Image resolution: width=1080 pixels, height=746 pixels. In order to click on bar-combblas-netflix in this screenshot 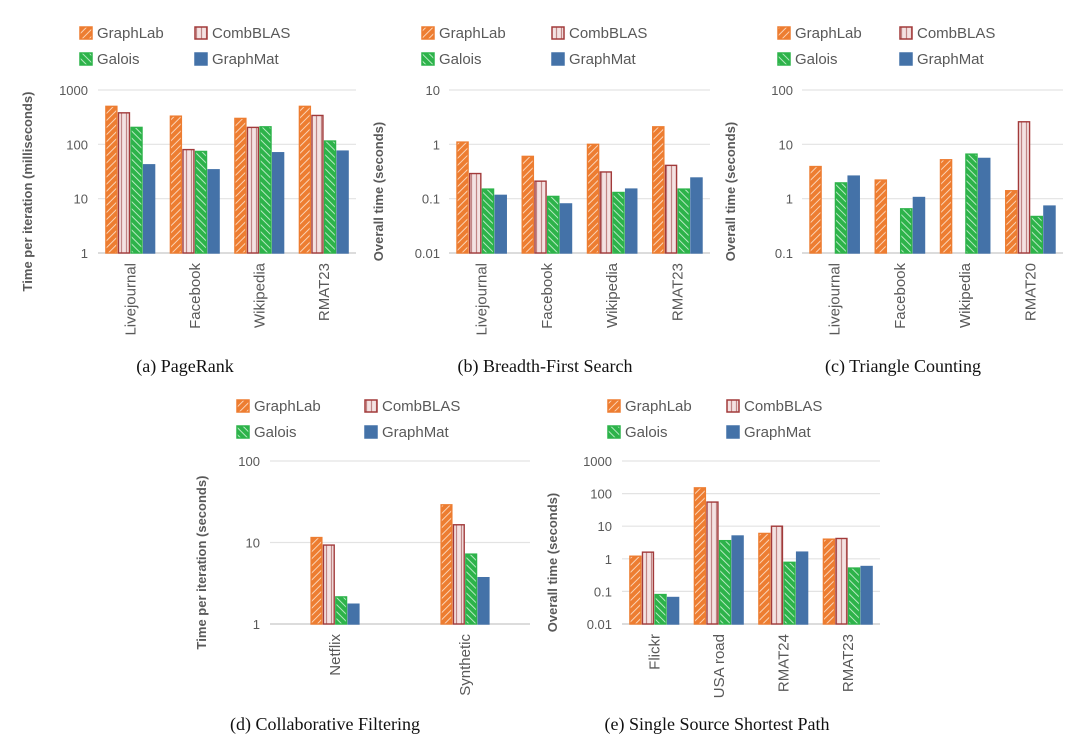, I will do `click(328, 584)`.